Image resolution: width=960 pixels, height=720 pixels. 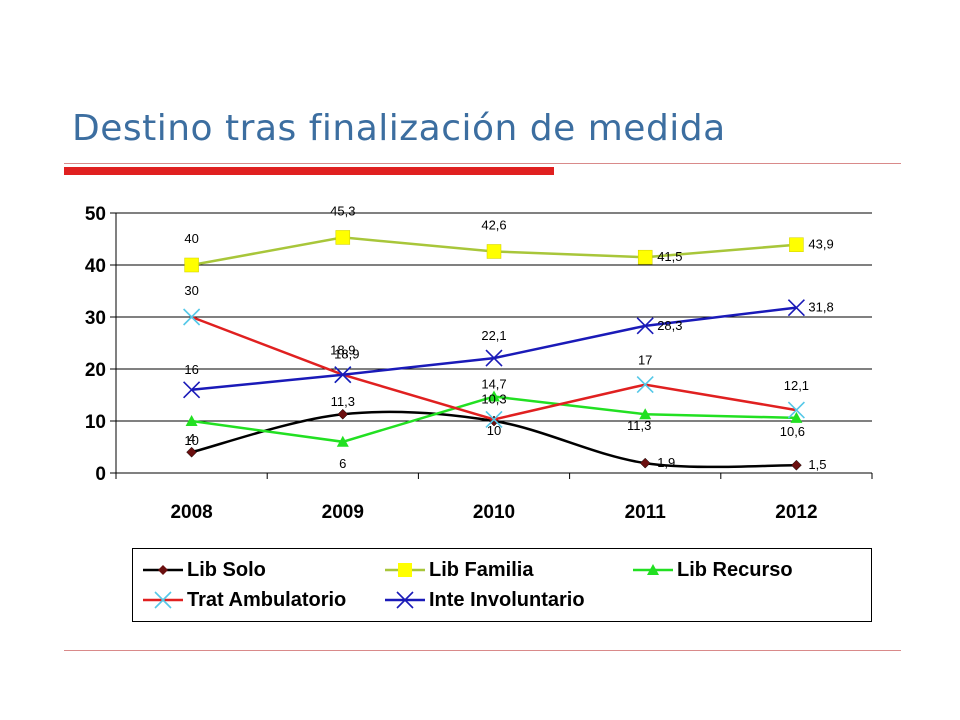 What do you see at coordinates (95, 370) in the screenshot?
I see `y-tick-label: 20` at bounding box center [95, 370].